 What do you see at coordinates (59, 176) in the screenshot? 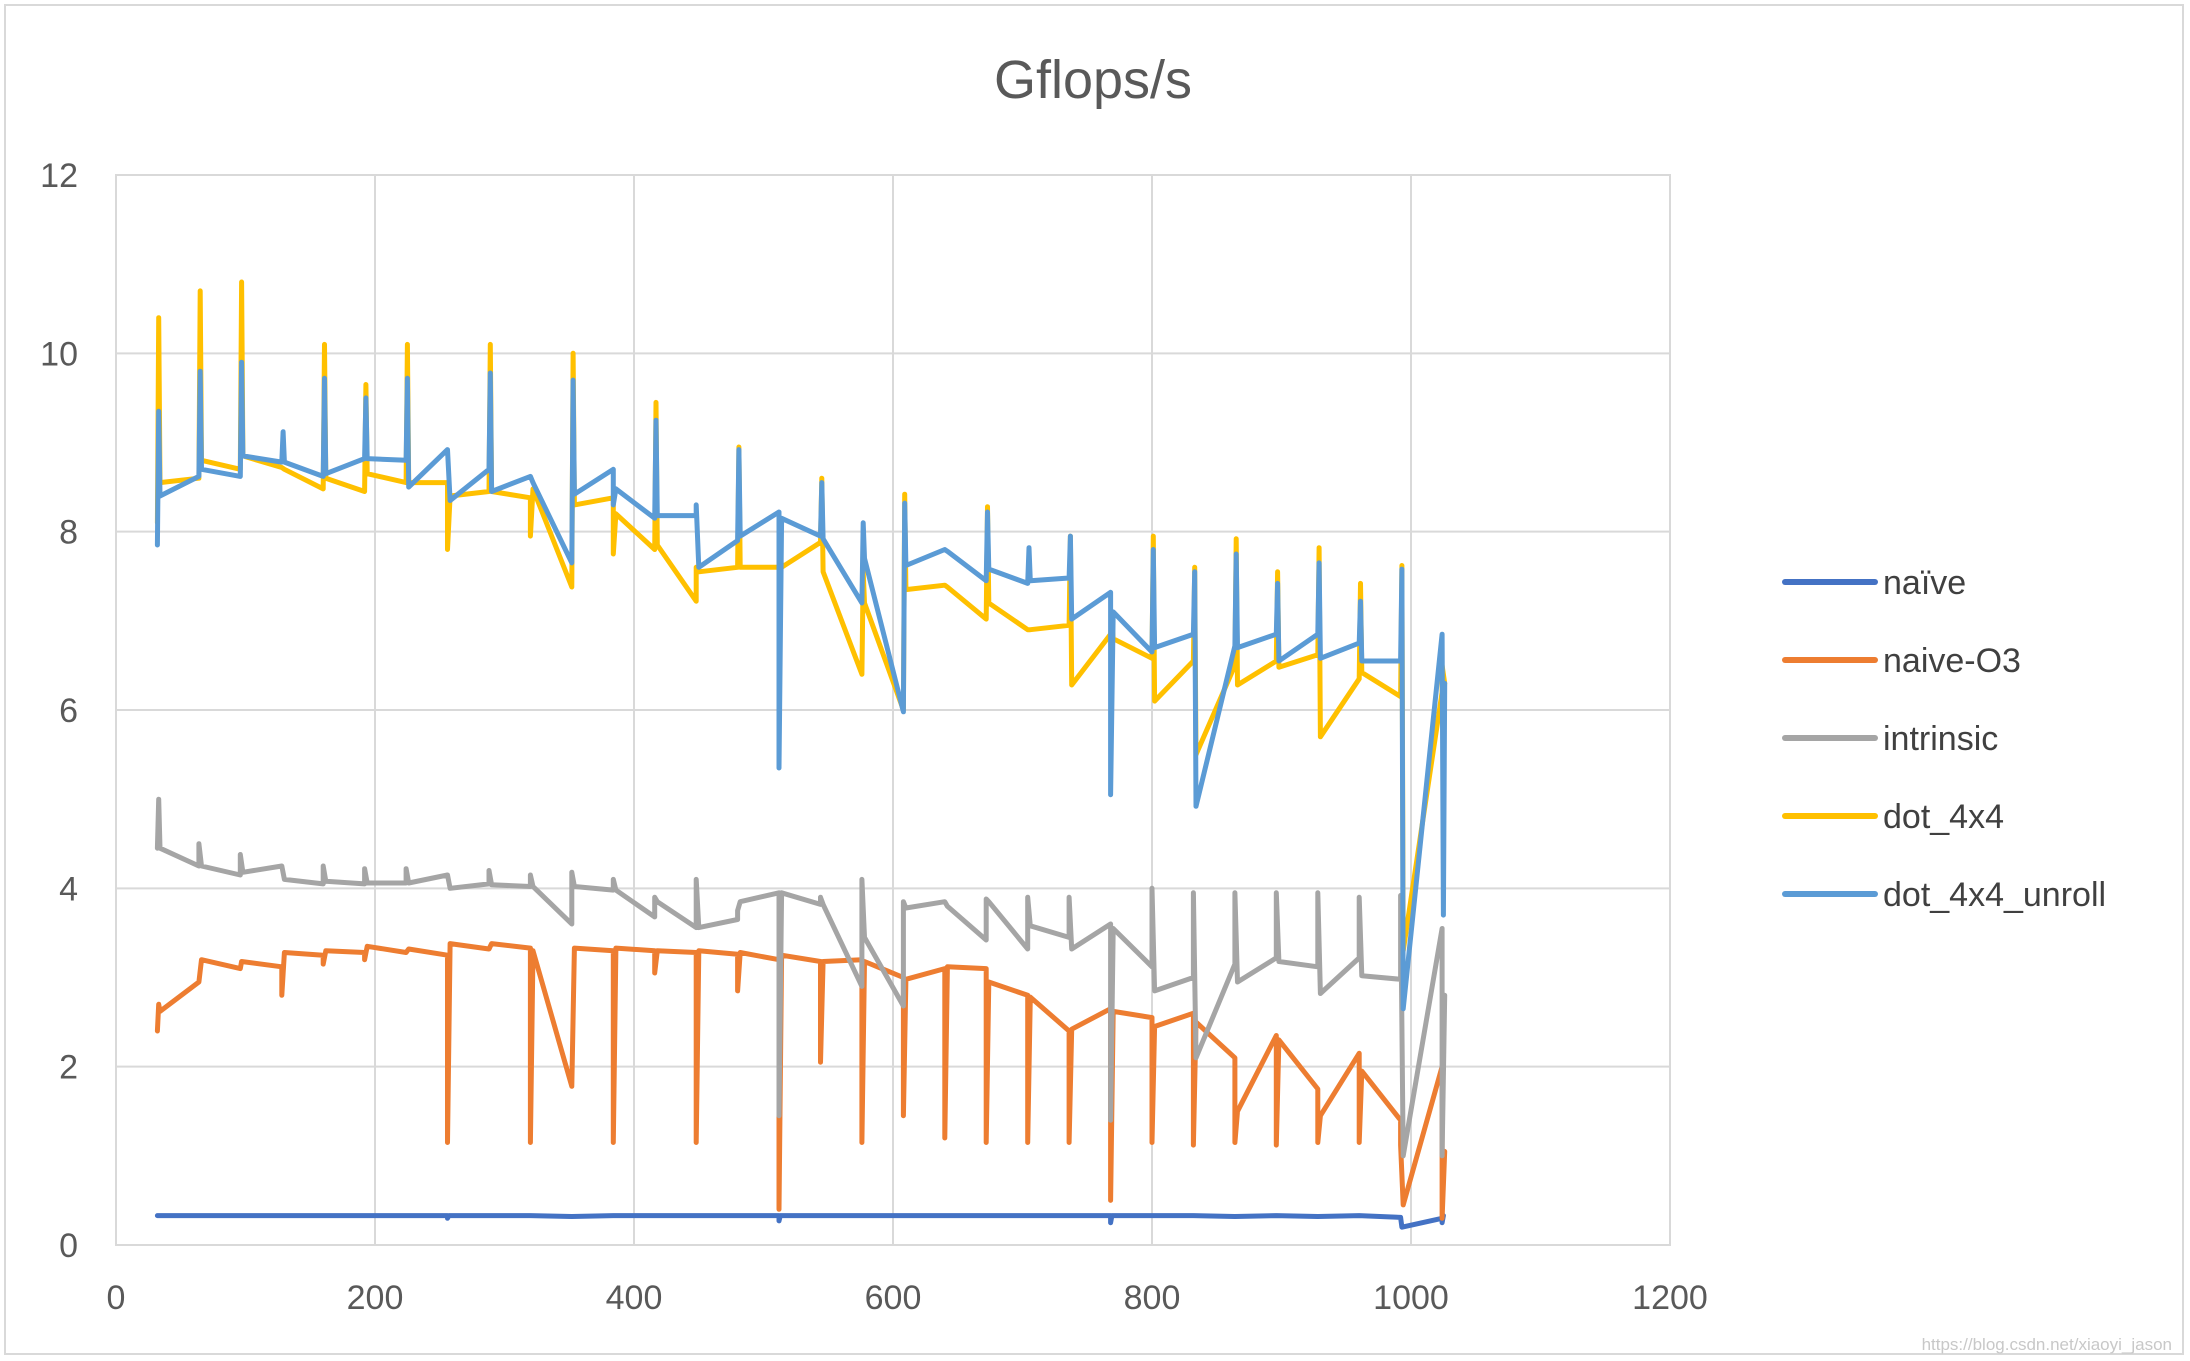
I see `y-tick-label: 12` at bounding box center [59, 176].